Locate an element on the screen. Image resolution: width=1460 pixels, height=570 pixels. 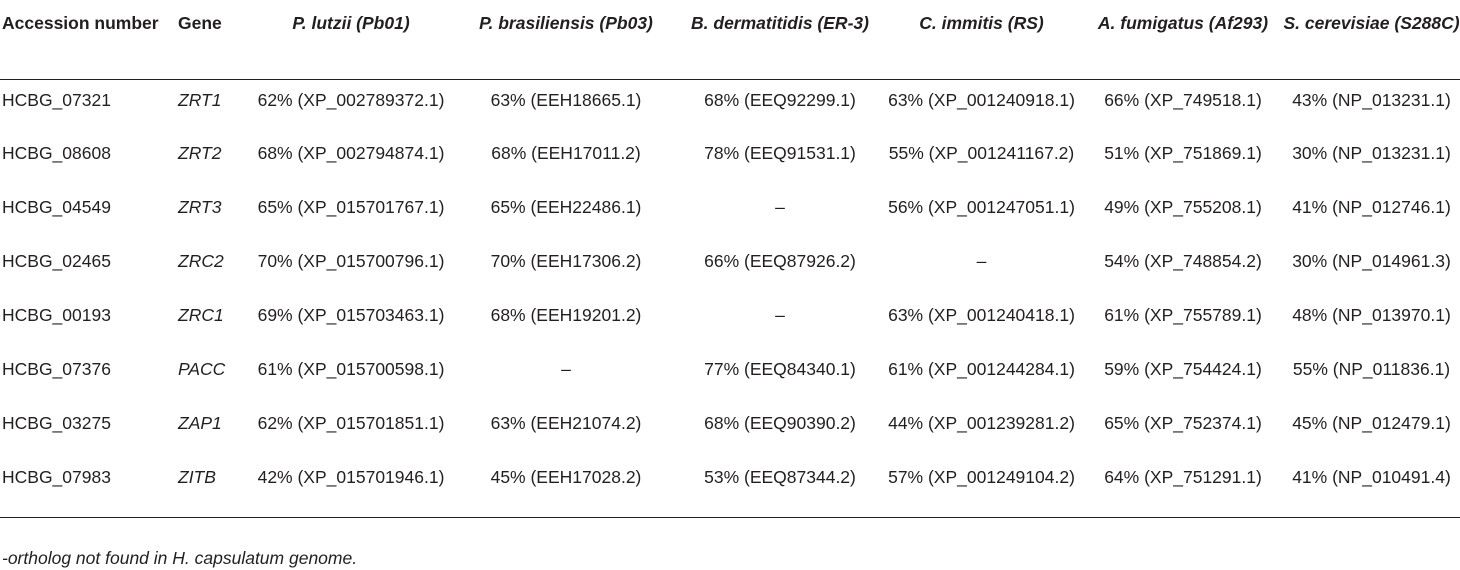
identity-cell: 30% (NP_014961.3) is located at coordinates (1371, 261).